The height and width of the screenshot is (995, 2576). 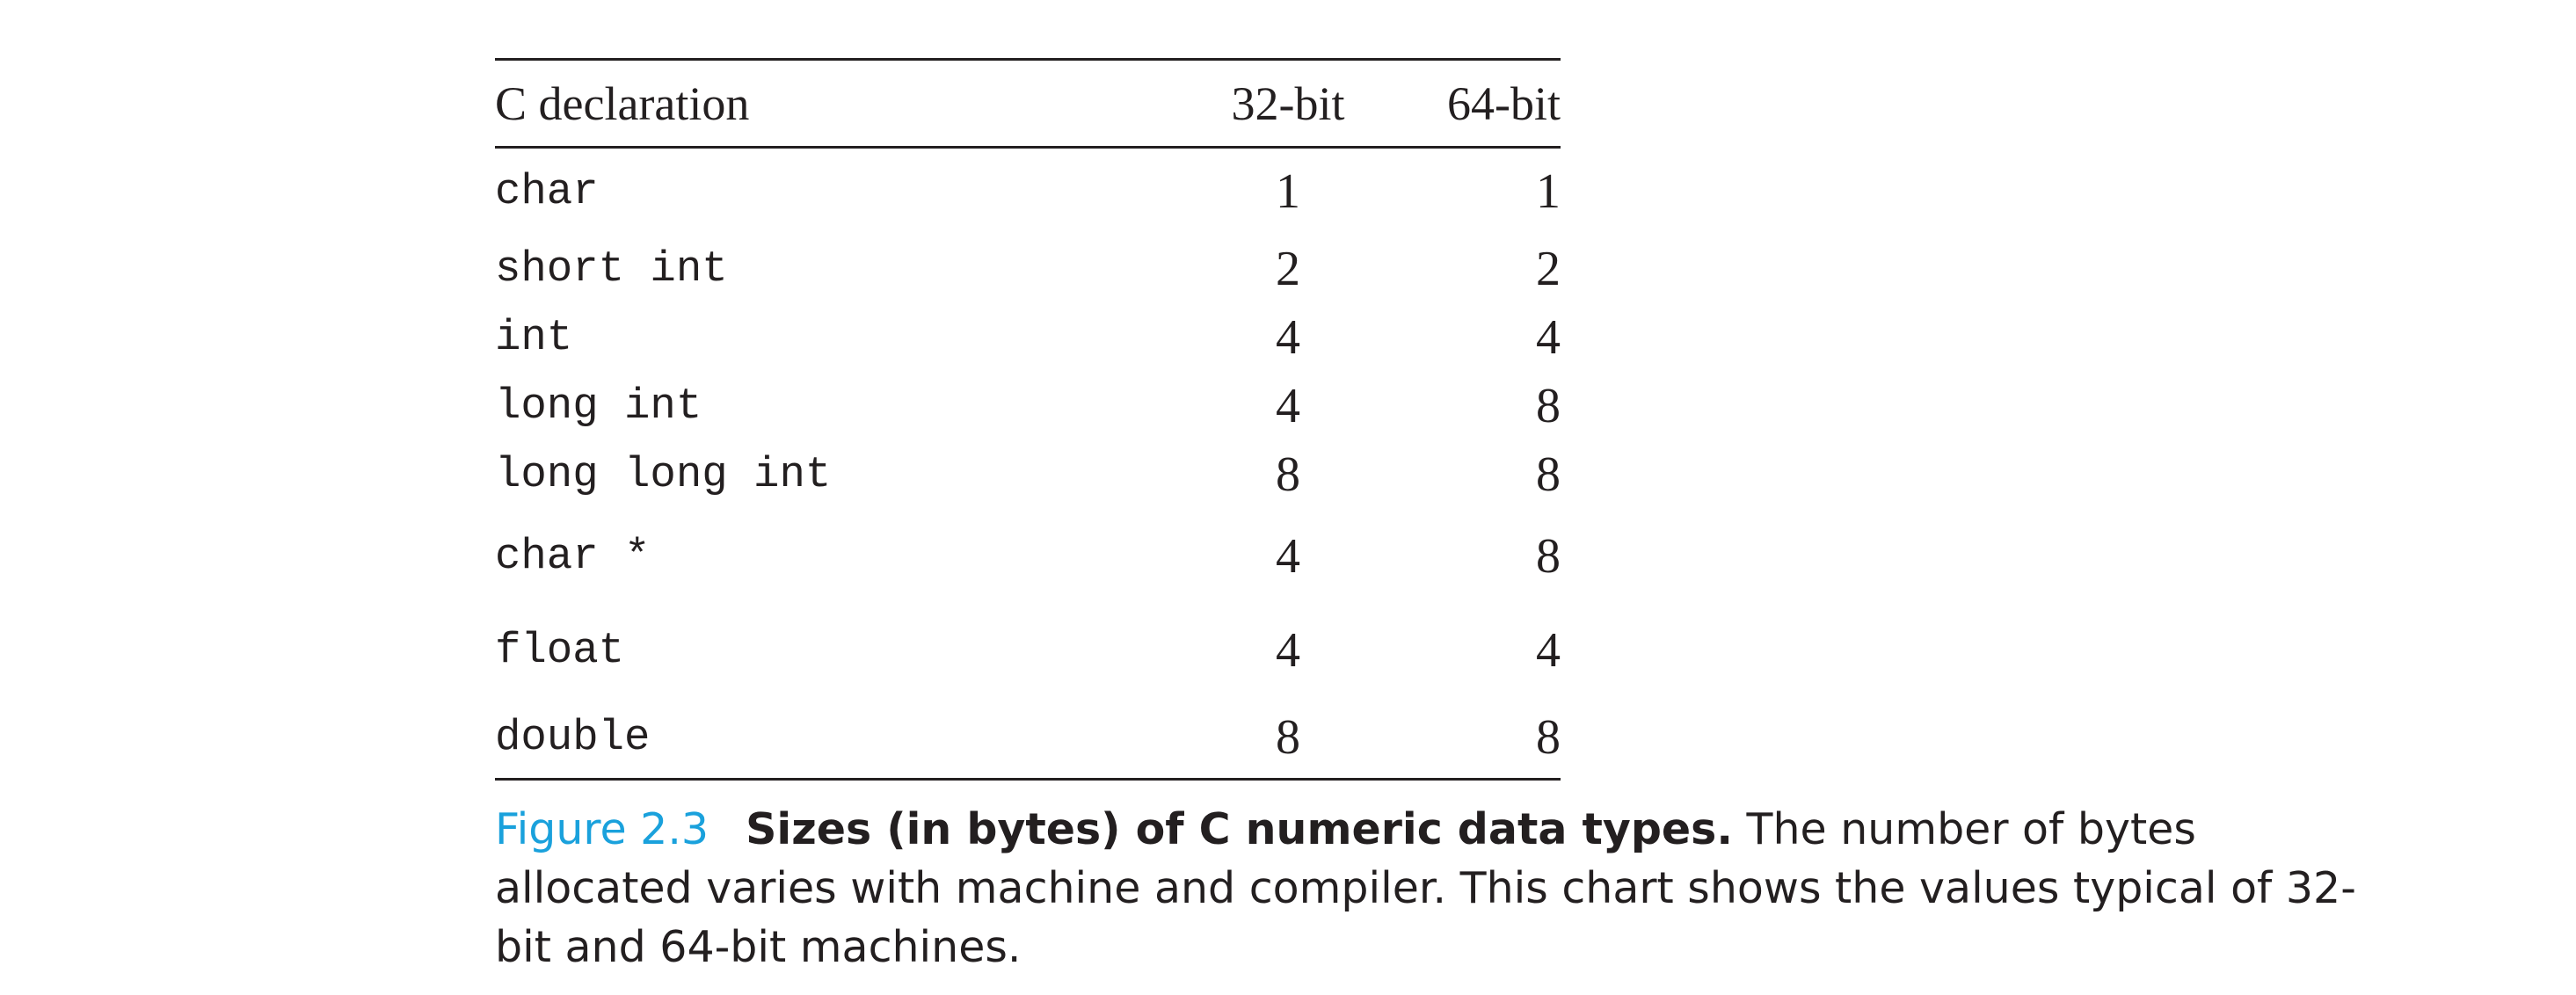 What do you see at coordinates (1028, 739) in the screenshot?
I see `table-row: double 8 8` at bounding box center [1028, 739].